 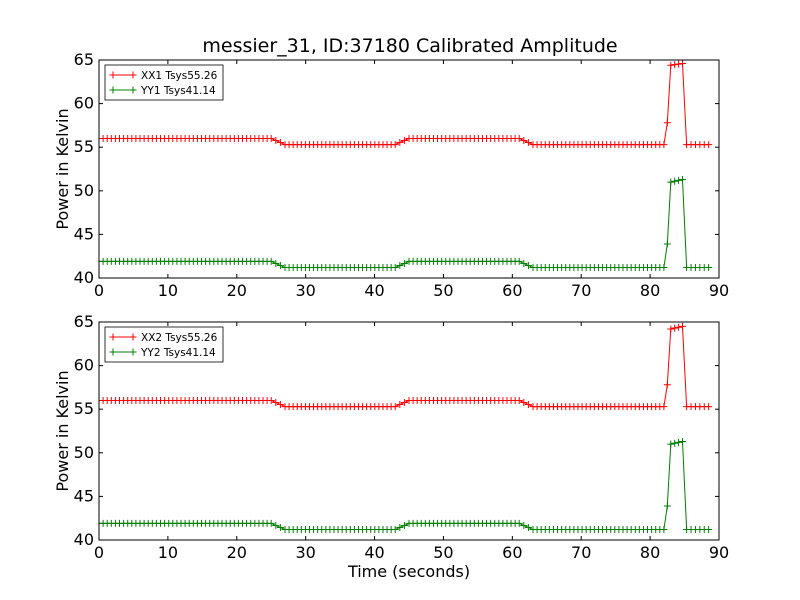 I want to click on legend-label: XX1 Tsys55.26, so click(x=179, y=76).